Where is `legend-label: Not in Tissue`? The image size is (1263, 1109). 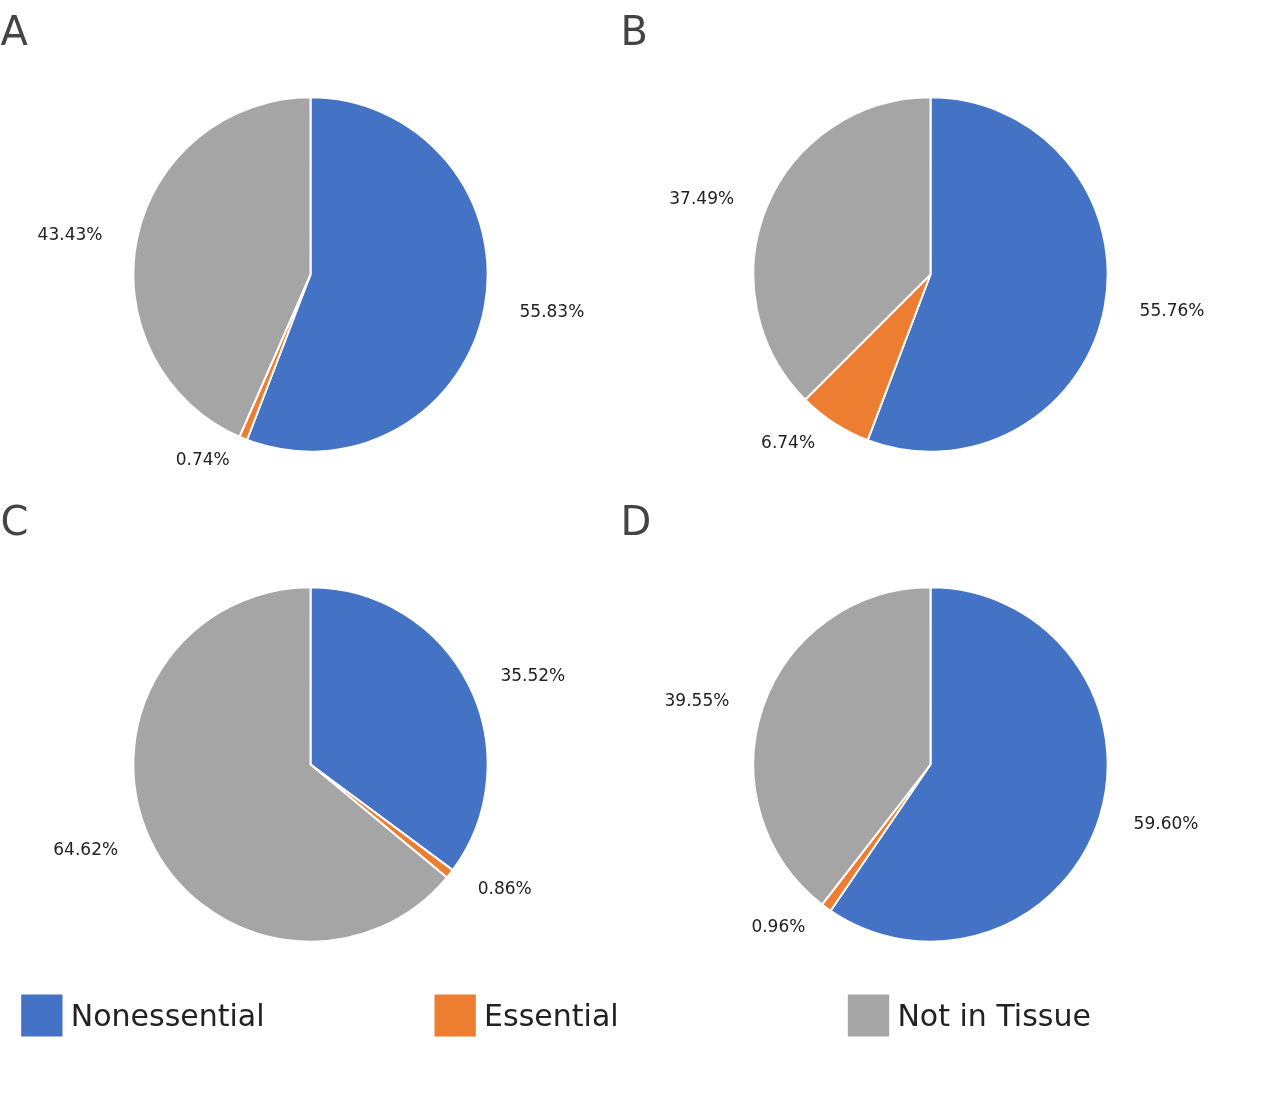 legend-label: Not in Tissue is located at coordinates (994, 1015).